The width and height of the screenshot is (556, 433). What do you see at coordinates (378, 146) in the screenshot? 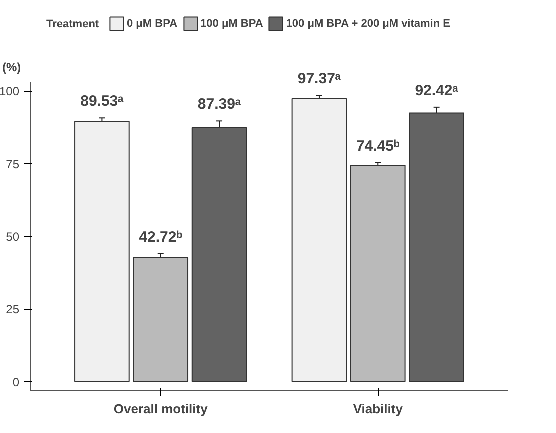
I see `data-label: 74.45ᵇ` at bounding box center [378, 146].